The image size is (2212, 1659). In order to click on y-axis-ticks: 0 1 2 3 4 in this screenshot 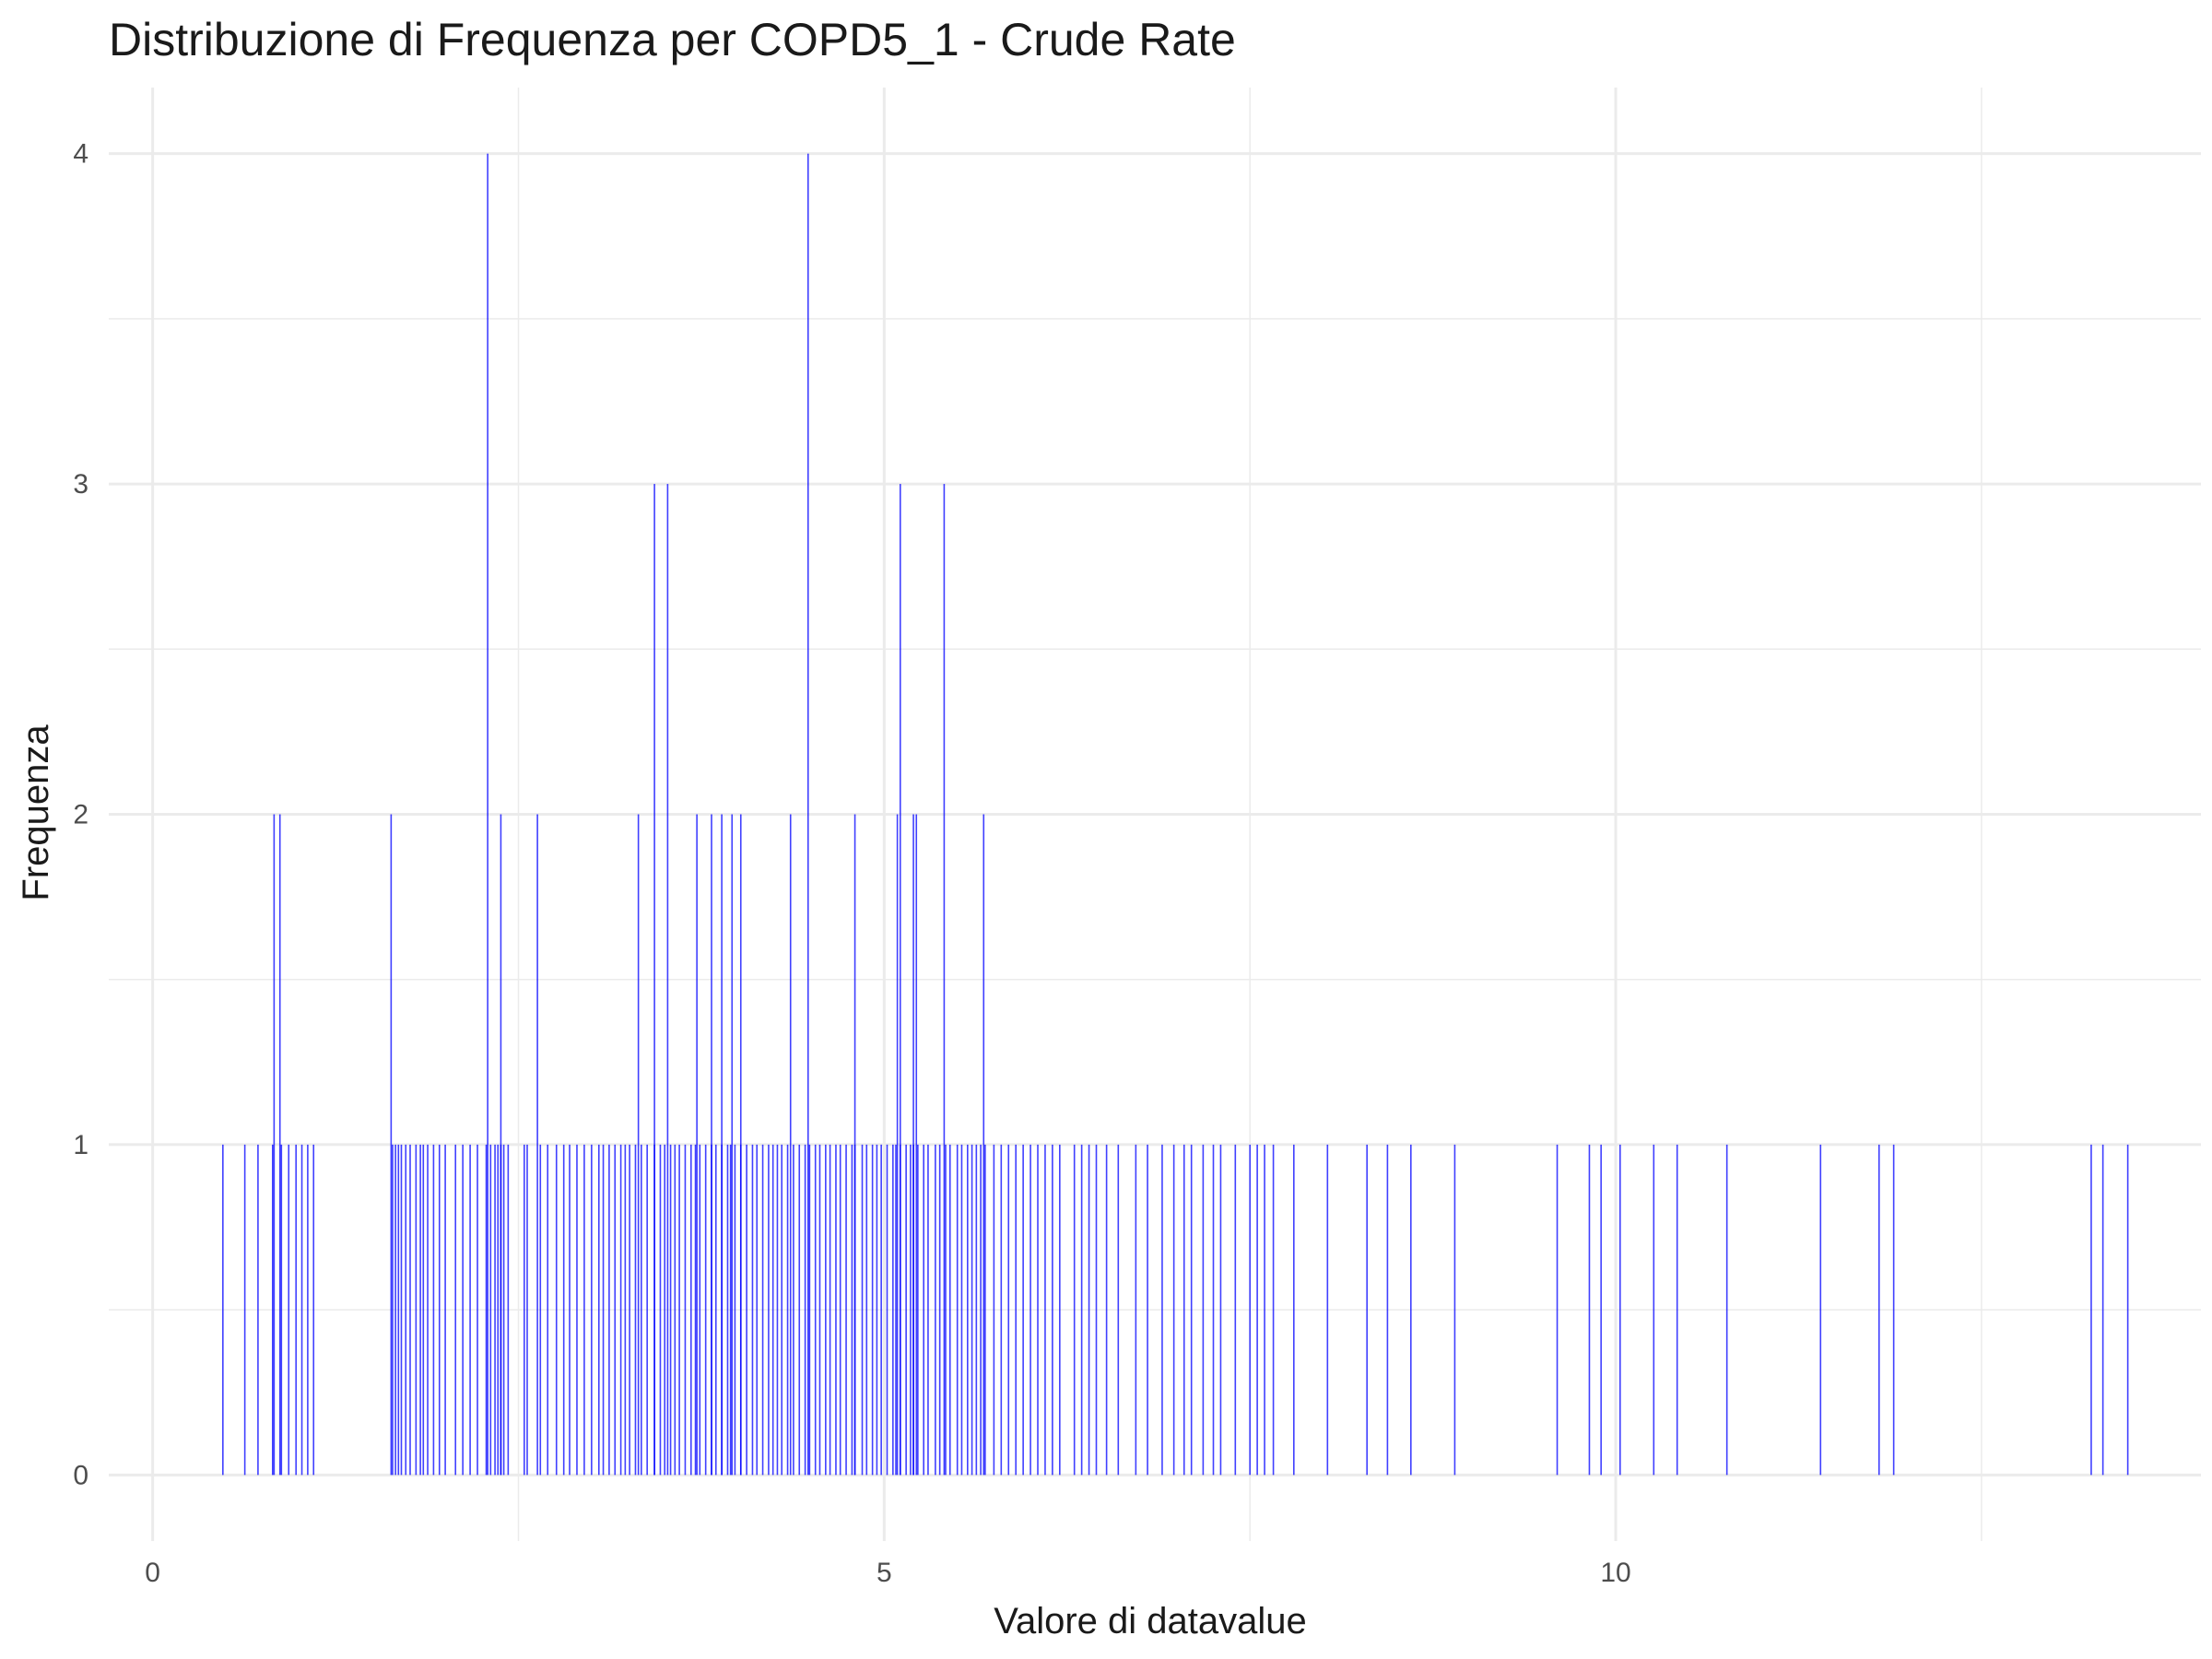, I will do `click(80, 815)`.